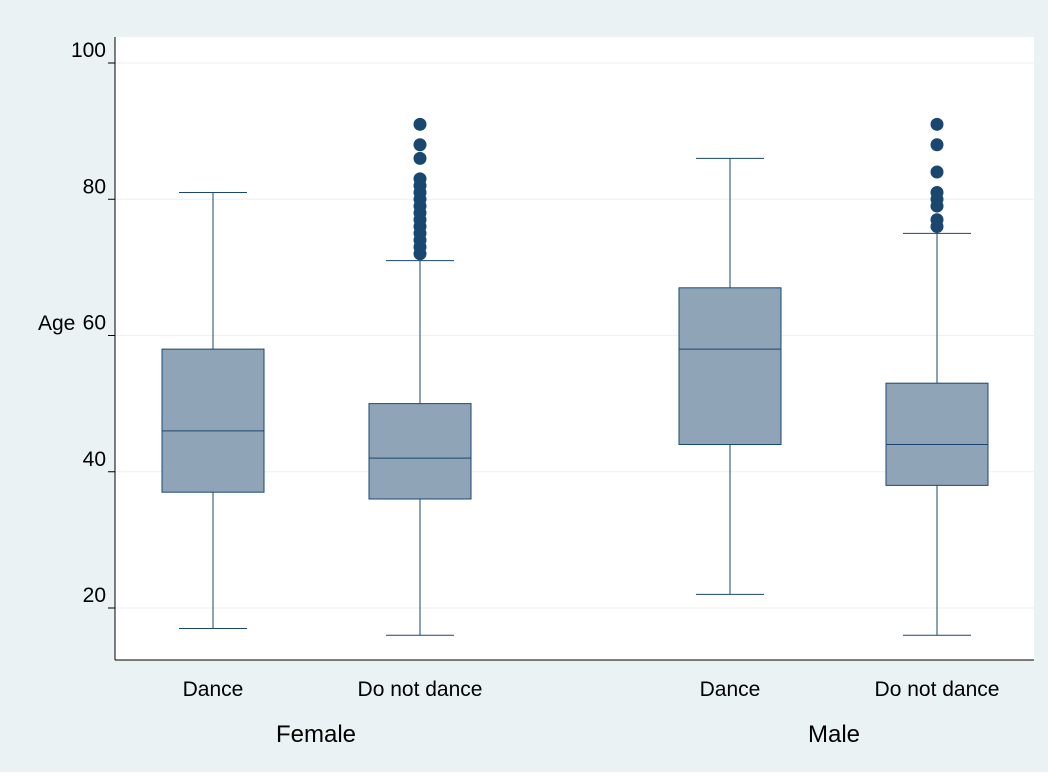 The width and height of the screenshot is (1048, 777). I want to click on y-tick-label-60: 60, so click(94, 323).